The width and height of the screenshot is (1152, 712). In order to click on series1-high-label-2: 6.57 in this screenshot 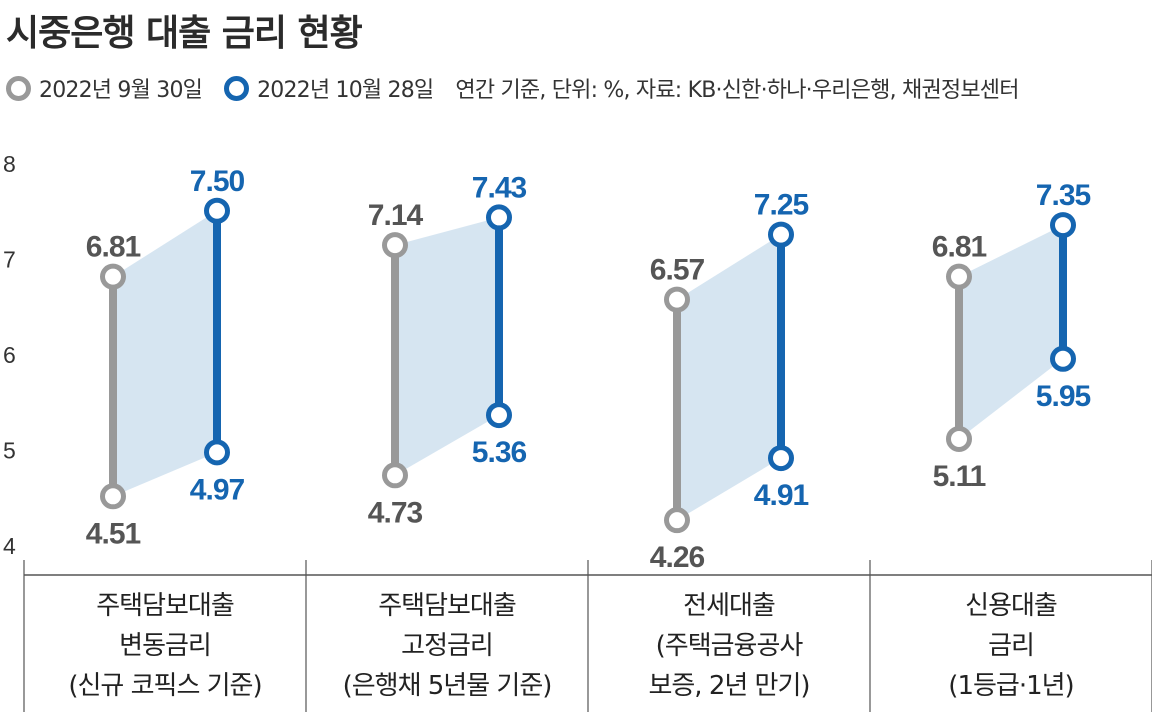, I will do `click(677, 270)`.